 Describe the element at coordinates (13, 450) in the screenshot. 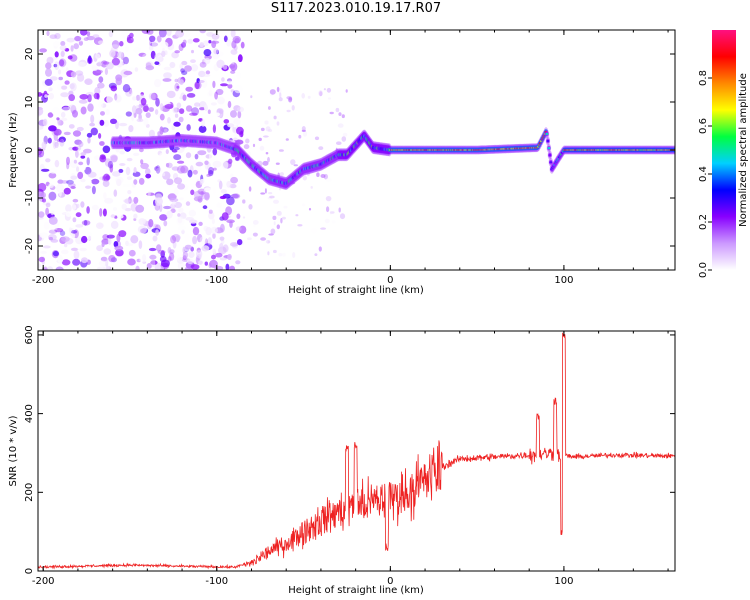

I see `snr-ylabel: SNR (10 * v/v)` at that location.